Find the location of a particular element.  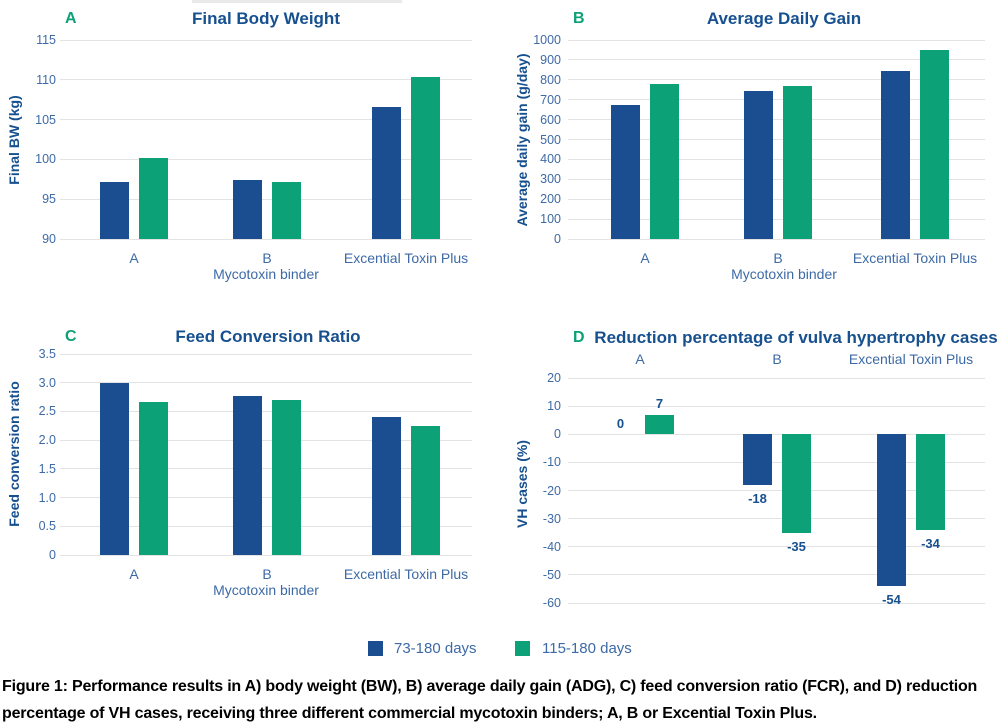

y-tick-label: 1000 is located at coordinates (547, 40).